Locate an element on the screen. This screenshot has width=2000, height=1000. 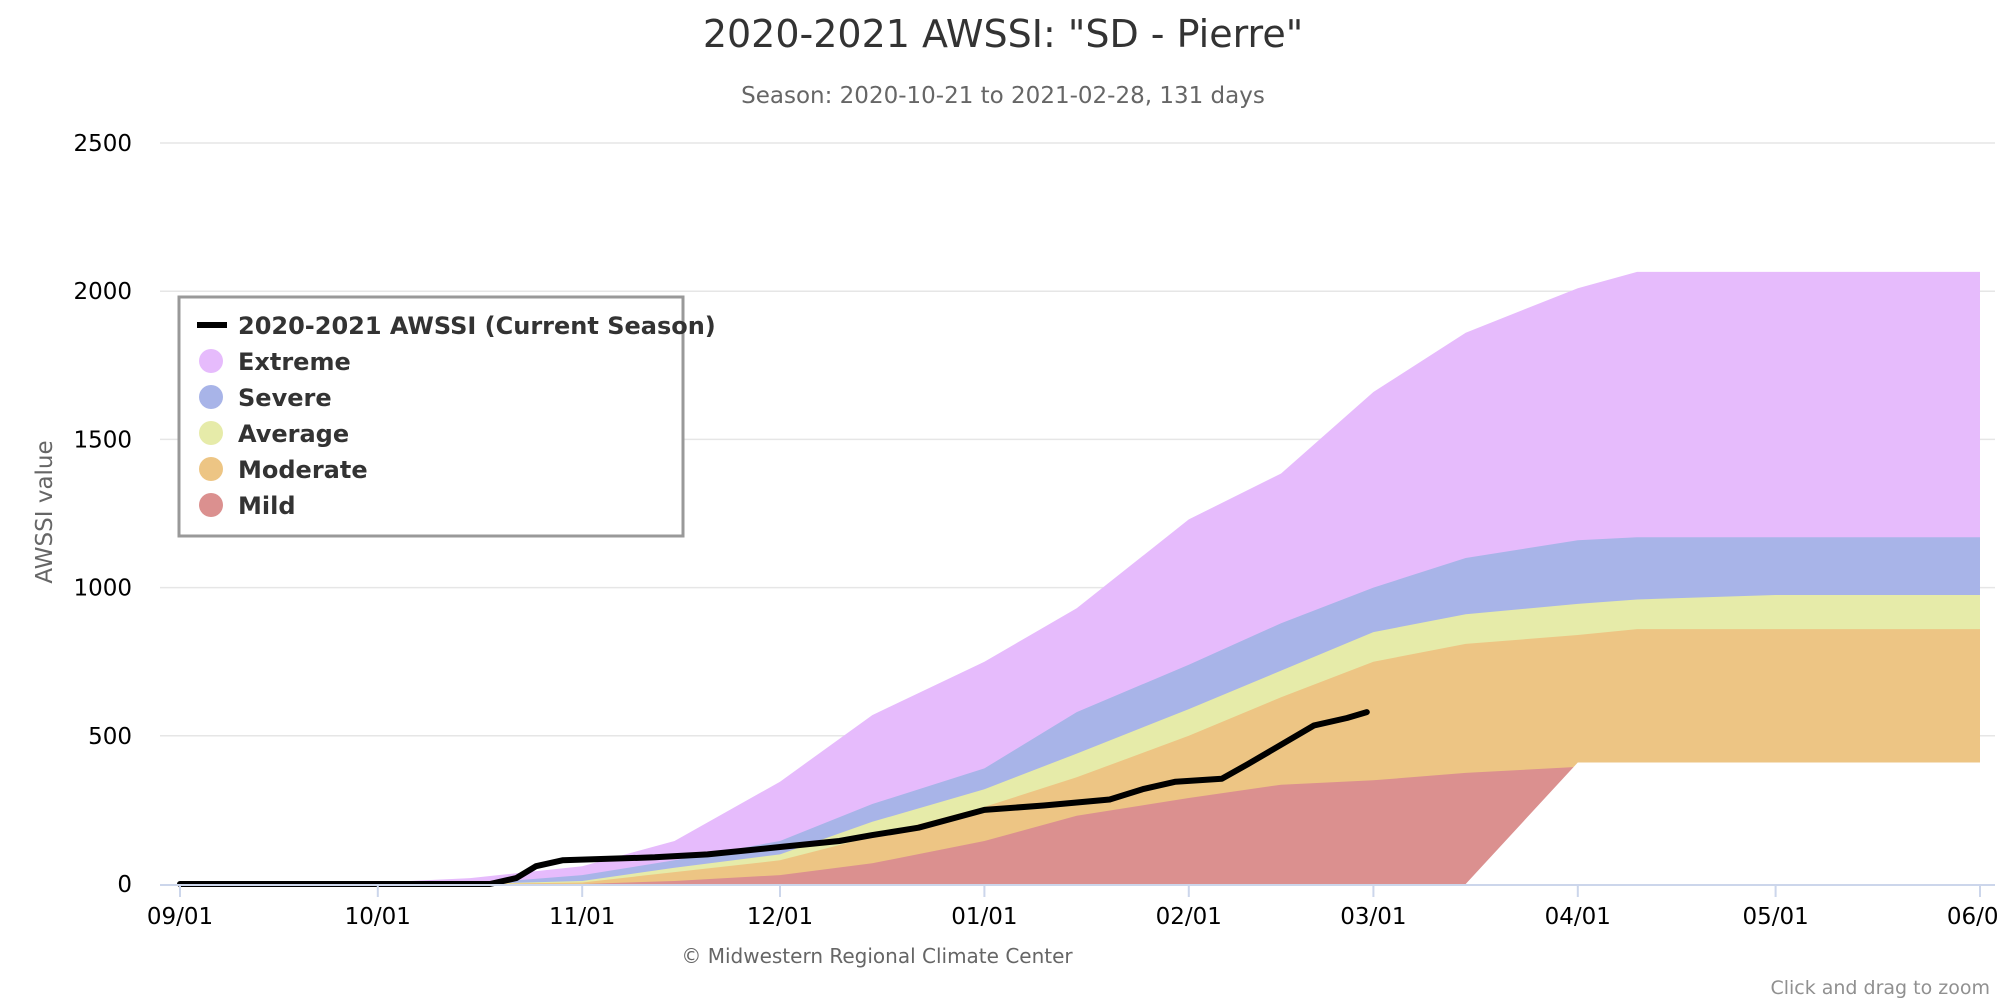
legend-label-1: Extreme is located at coordinates (294, 362).